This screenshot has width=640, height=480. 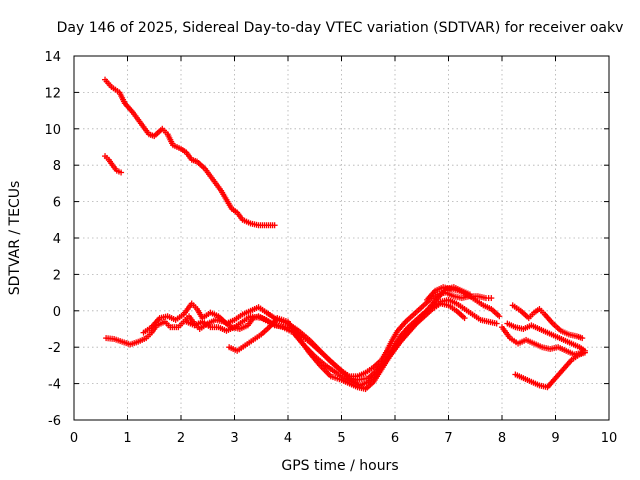 What do you see at coordinates (288, 438) in the screenshot?
I see `x-tick-label: 4` at bounding box center [288, 438].